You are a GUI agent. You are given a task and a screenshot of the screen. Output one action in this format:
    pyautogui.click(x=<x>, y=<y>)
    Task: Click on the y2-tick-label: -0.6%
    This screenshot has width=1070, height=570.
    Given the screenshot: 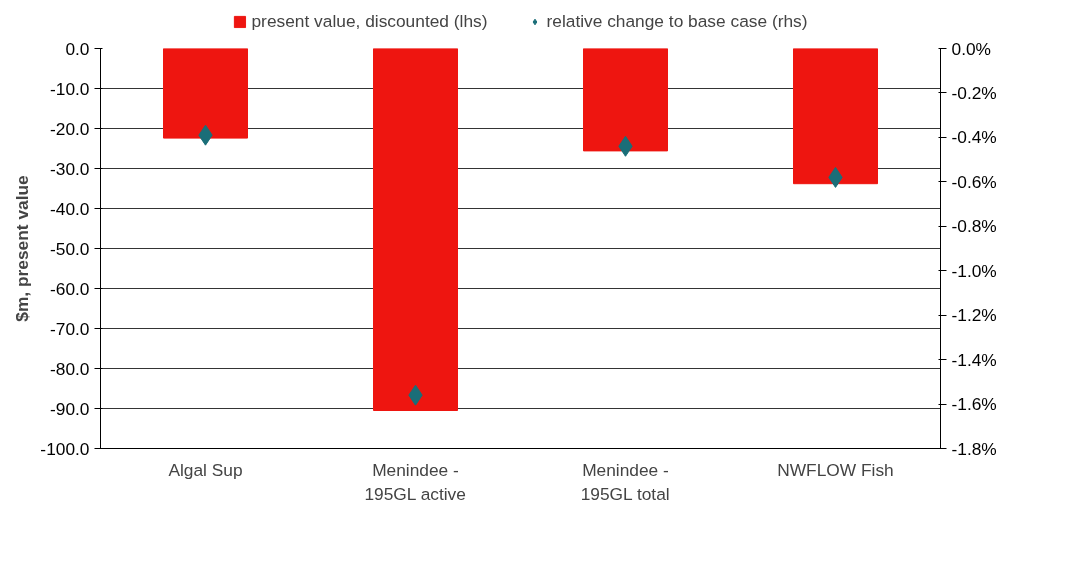 What is the action you would take?
    pyautogui.click(x=974, y=181)
    